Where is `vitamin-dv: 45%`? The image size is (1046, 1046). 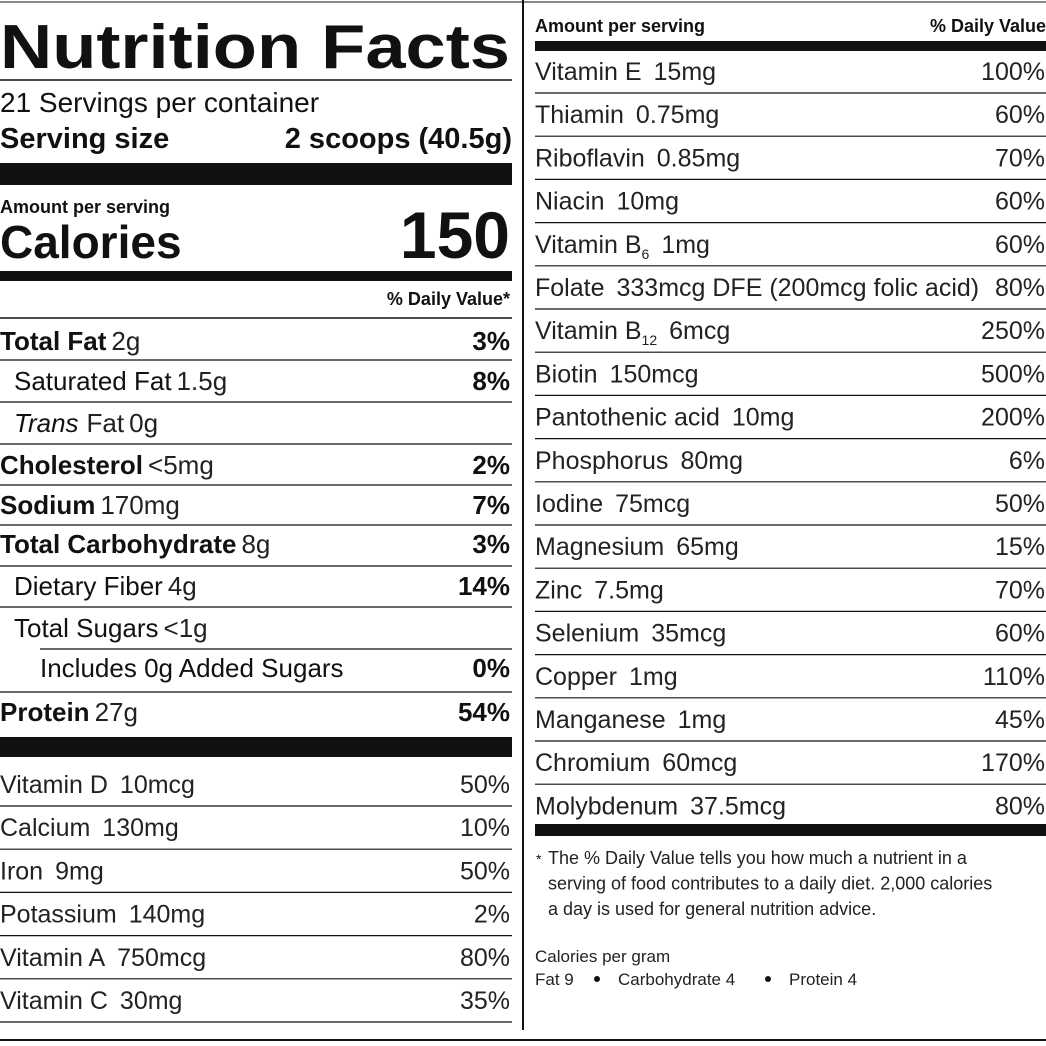
vitamin-dv: 45% is located at coordinates (1020, 720).